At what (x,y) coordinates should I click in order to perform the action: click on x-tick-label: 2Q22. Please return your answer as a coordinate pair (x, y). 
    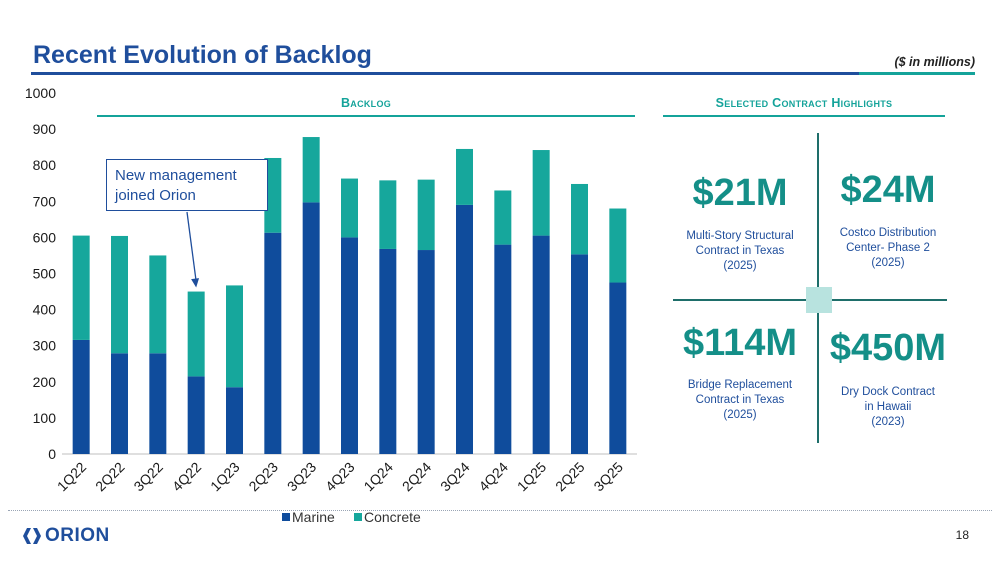
    Looking at the image, I should click on (110, 477).